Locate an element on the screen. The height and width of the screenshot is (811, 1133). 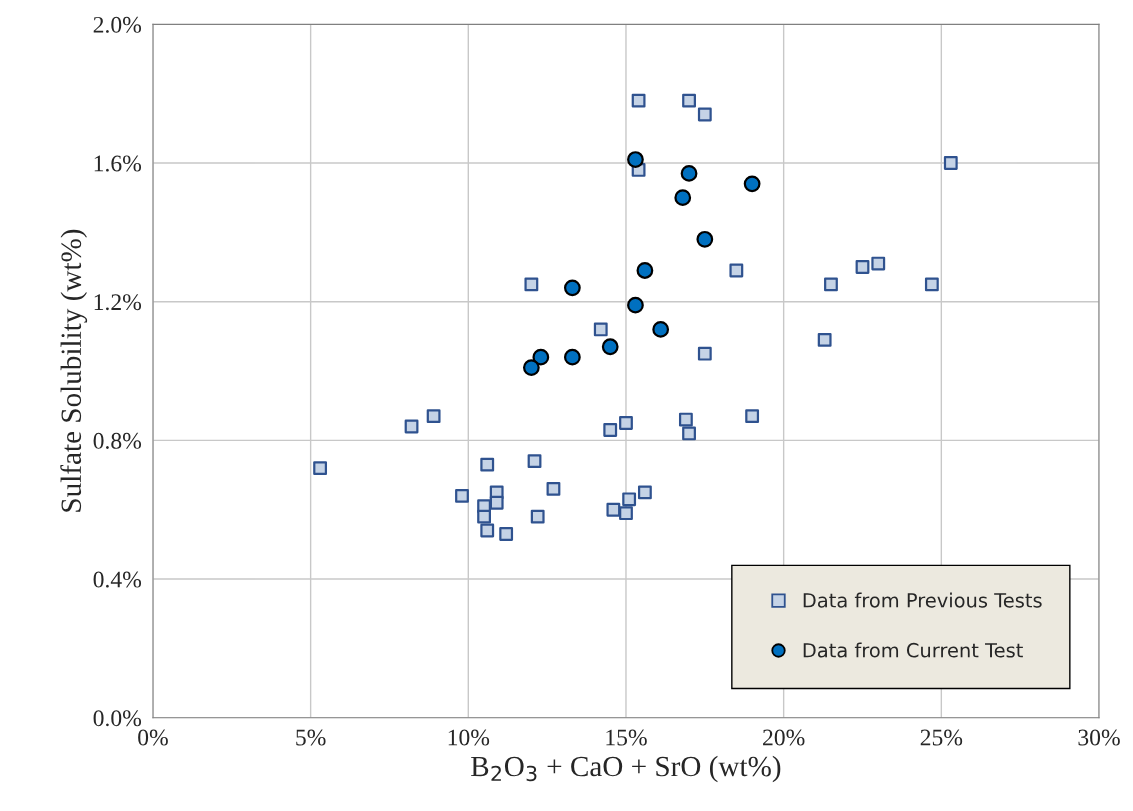
x-axis-title: B$_{2}$O$_{3}$ + CaO + SrO (wt%) is located at coordinates (626, 769).